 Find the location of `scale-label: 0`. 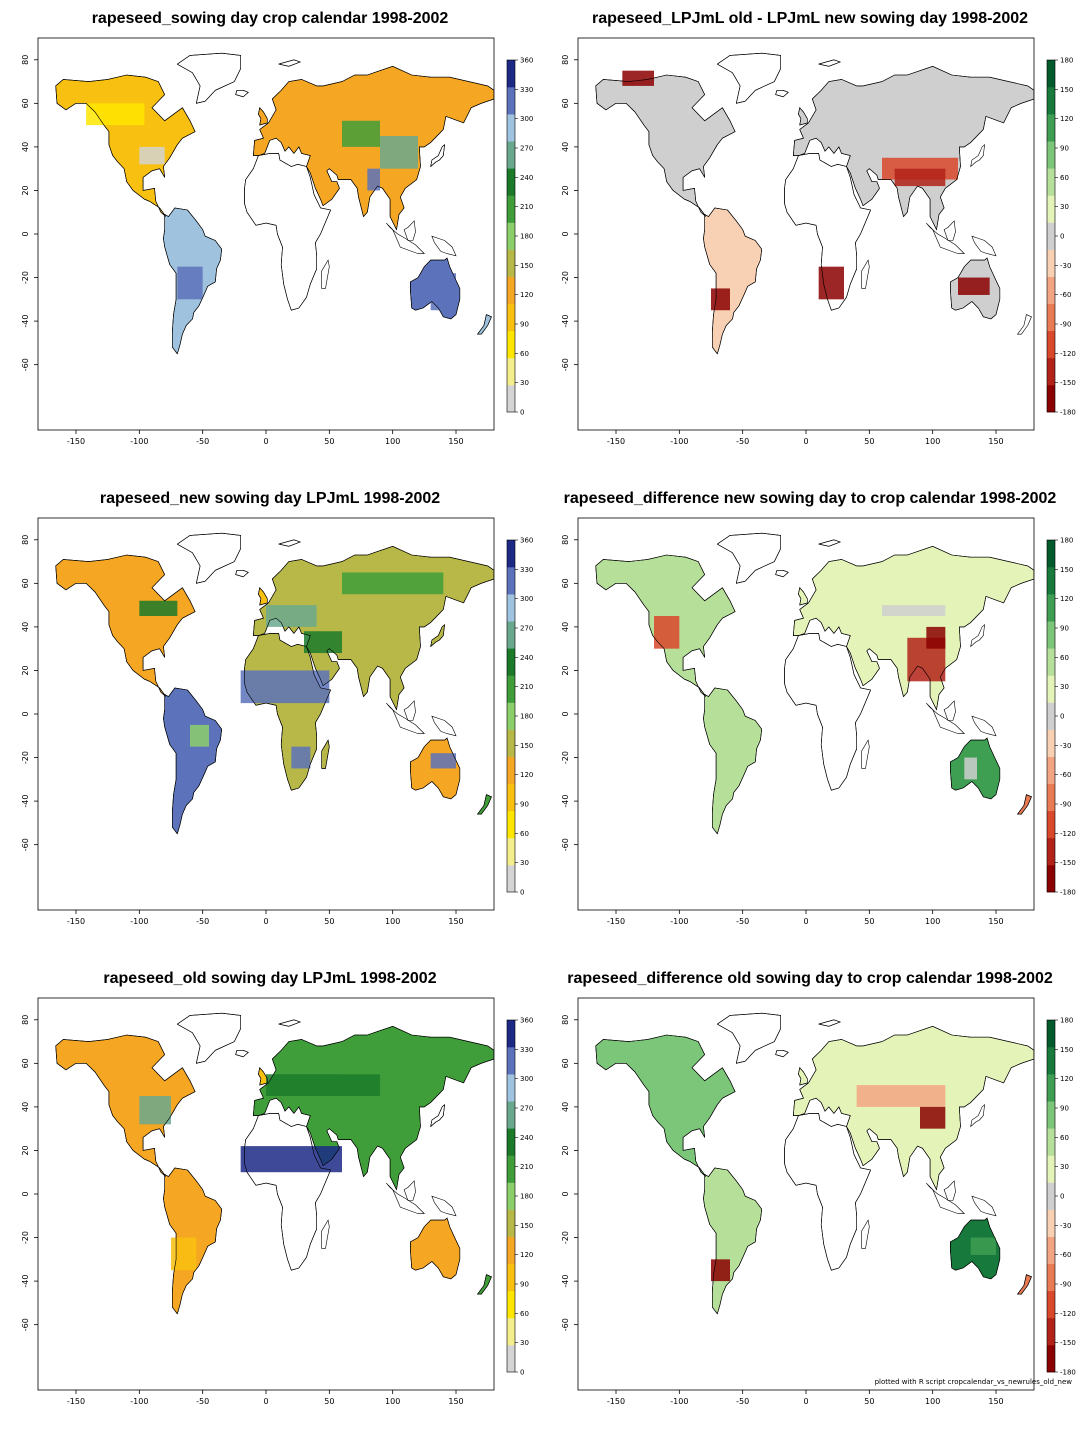

scale-label: 0 is located at coordinates (1062, 1197).